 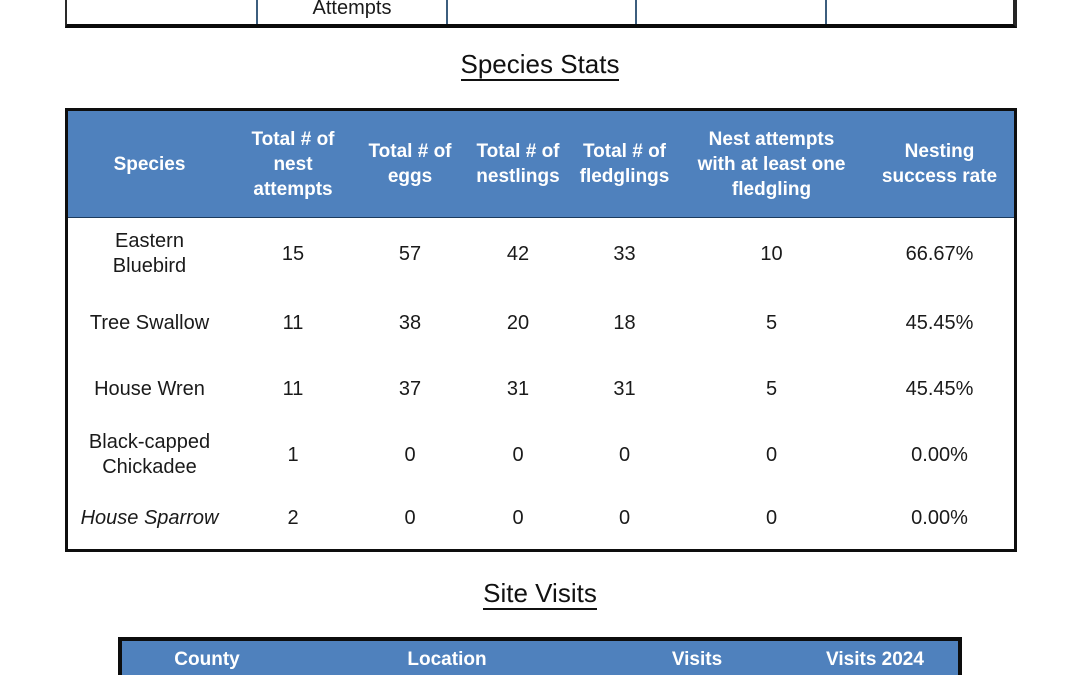 I want to click on column-header-eggs: Total # of eggs, so click(x=410, y=164).